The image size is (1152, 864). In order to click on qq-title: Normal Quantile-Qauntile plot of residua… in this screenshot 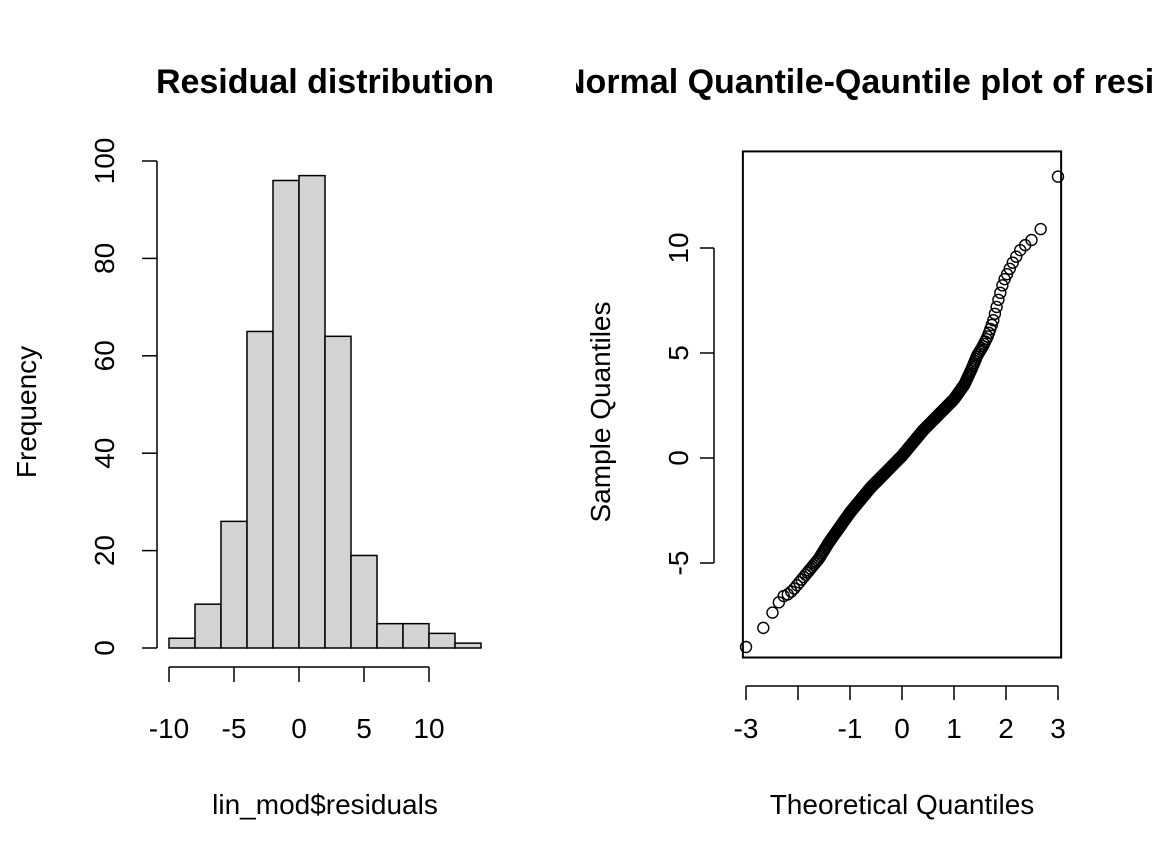, I will do `click(856, 82)`.